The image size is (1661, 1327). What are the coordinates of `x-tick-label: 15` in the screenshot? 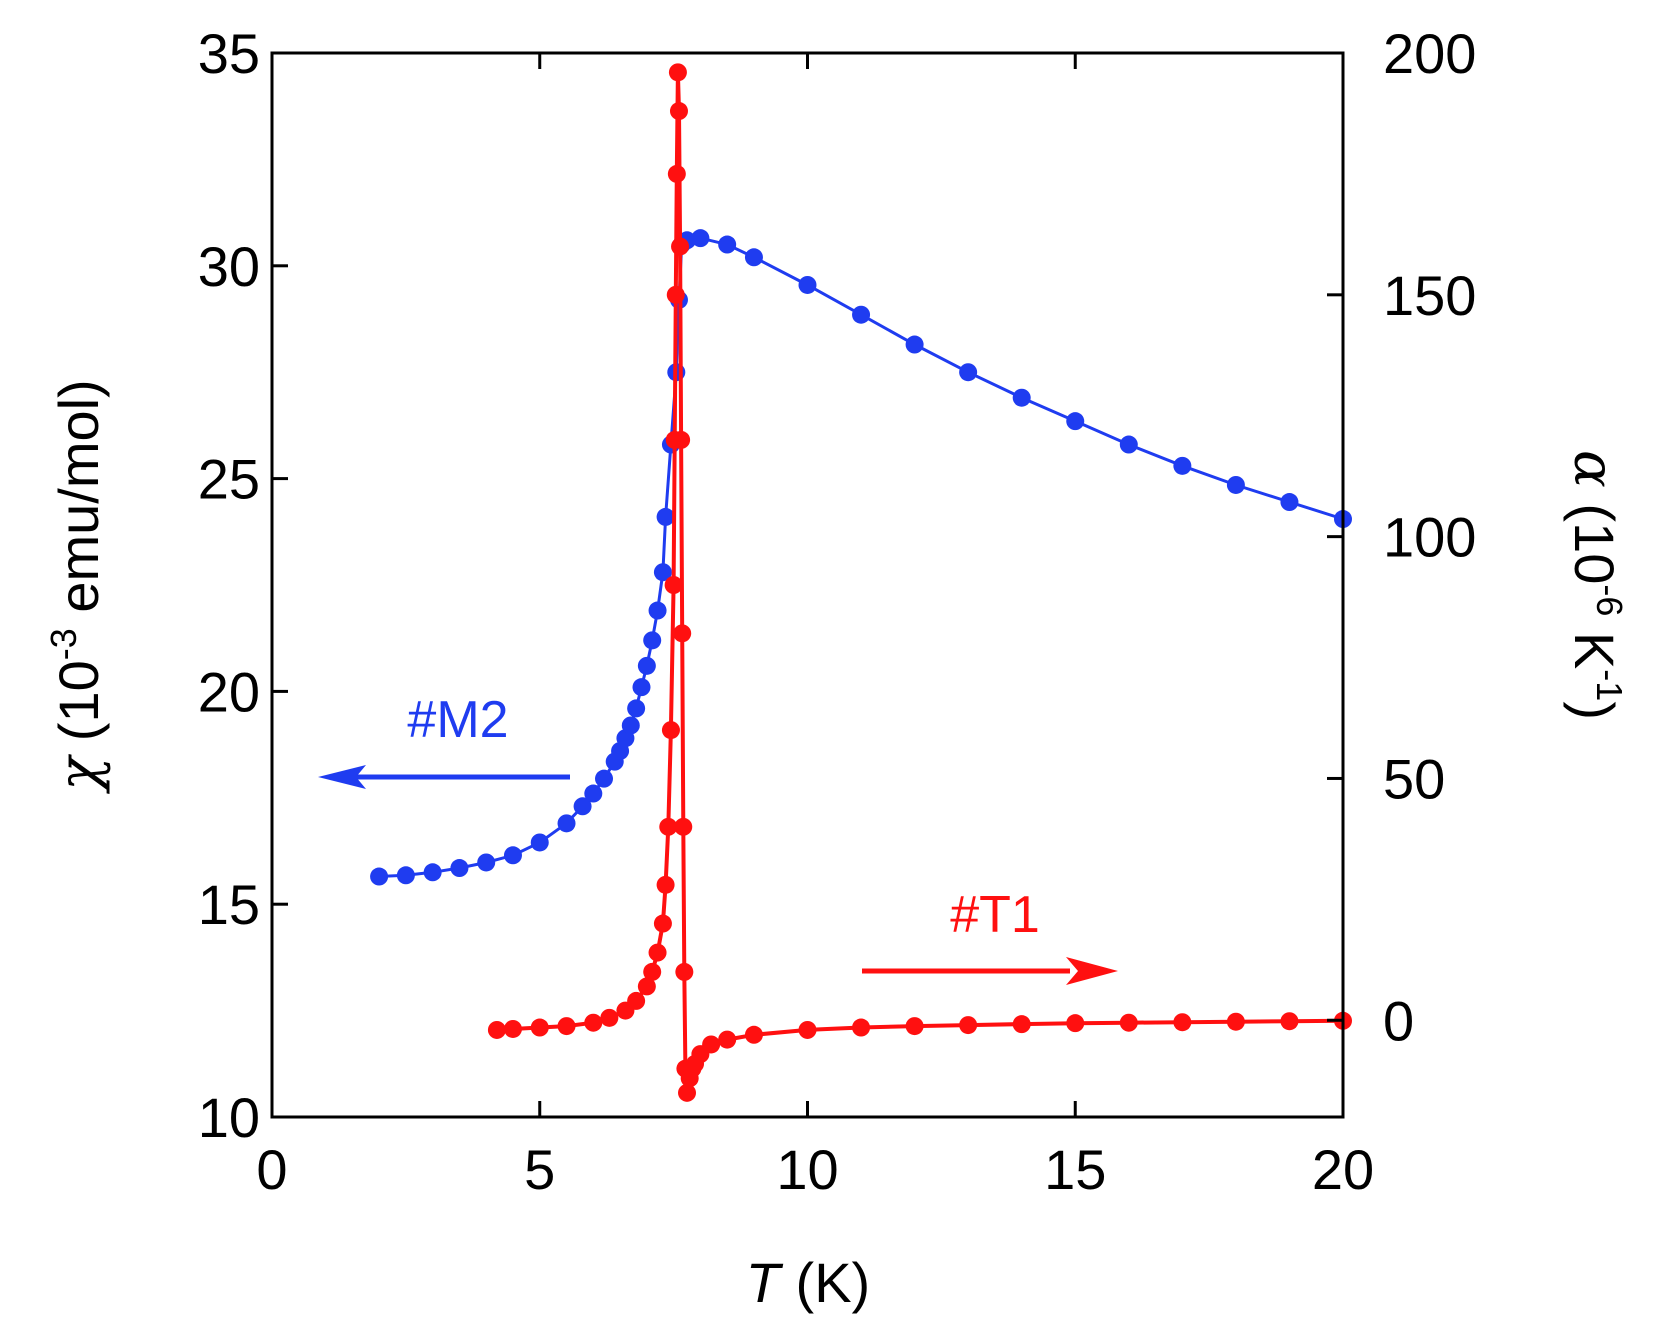 It's located at (1075, 1169).